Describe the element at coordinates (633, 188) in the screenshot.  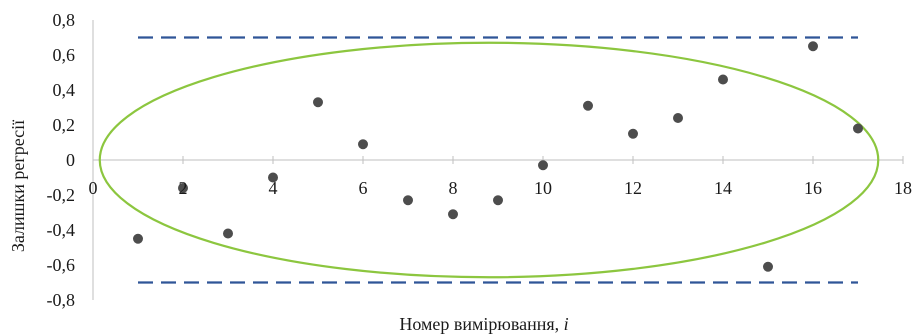
I see `x-tick-label: 12` at that location.